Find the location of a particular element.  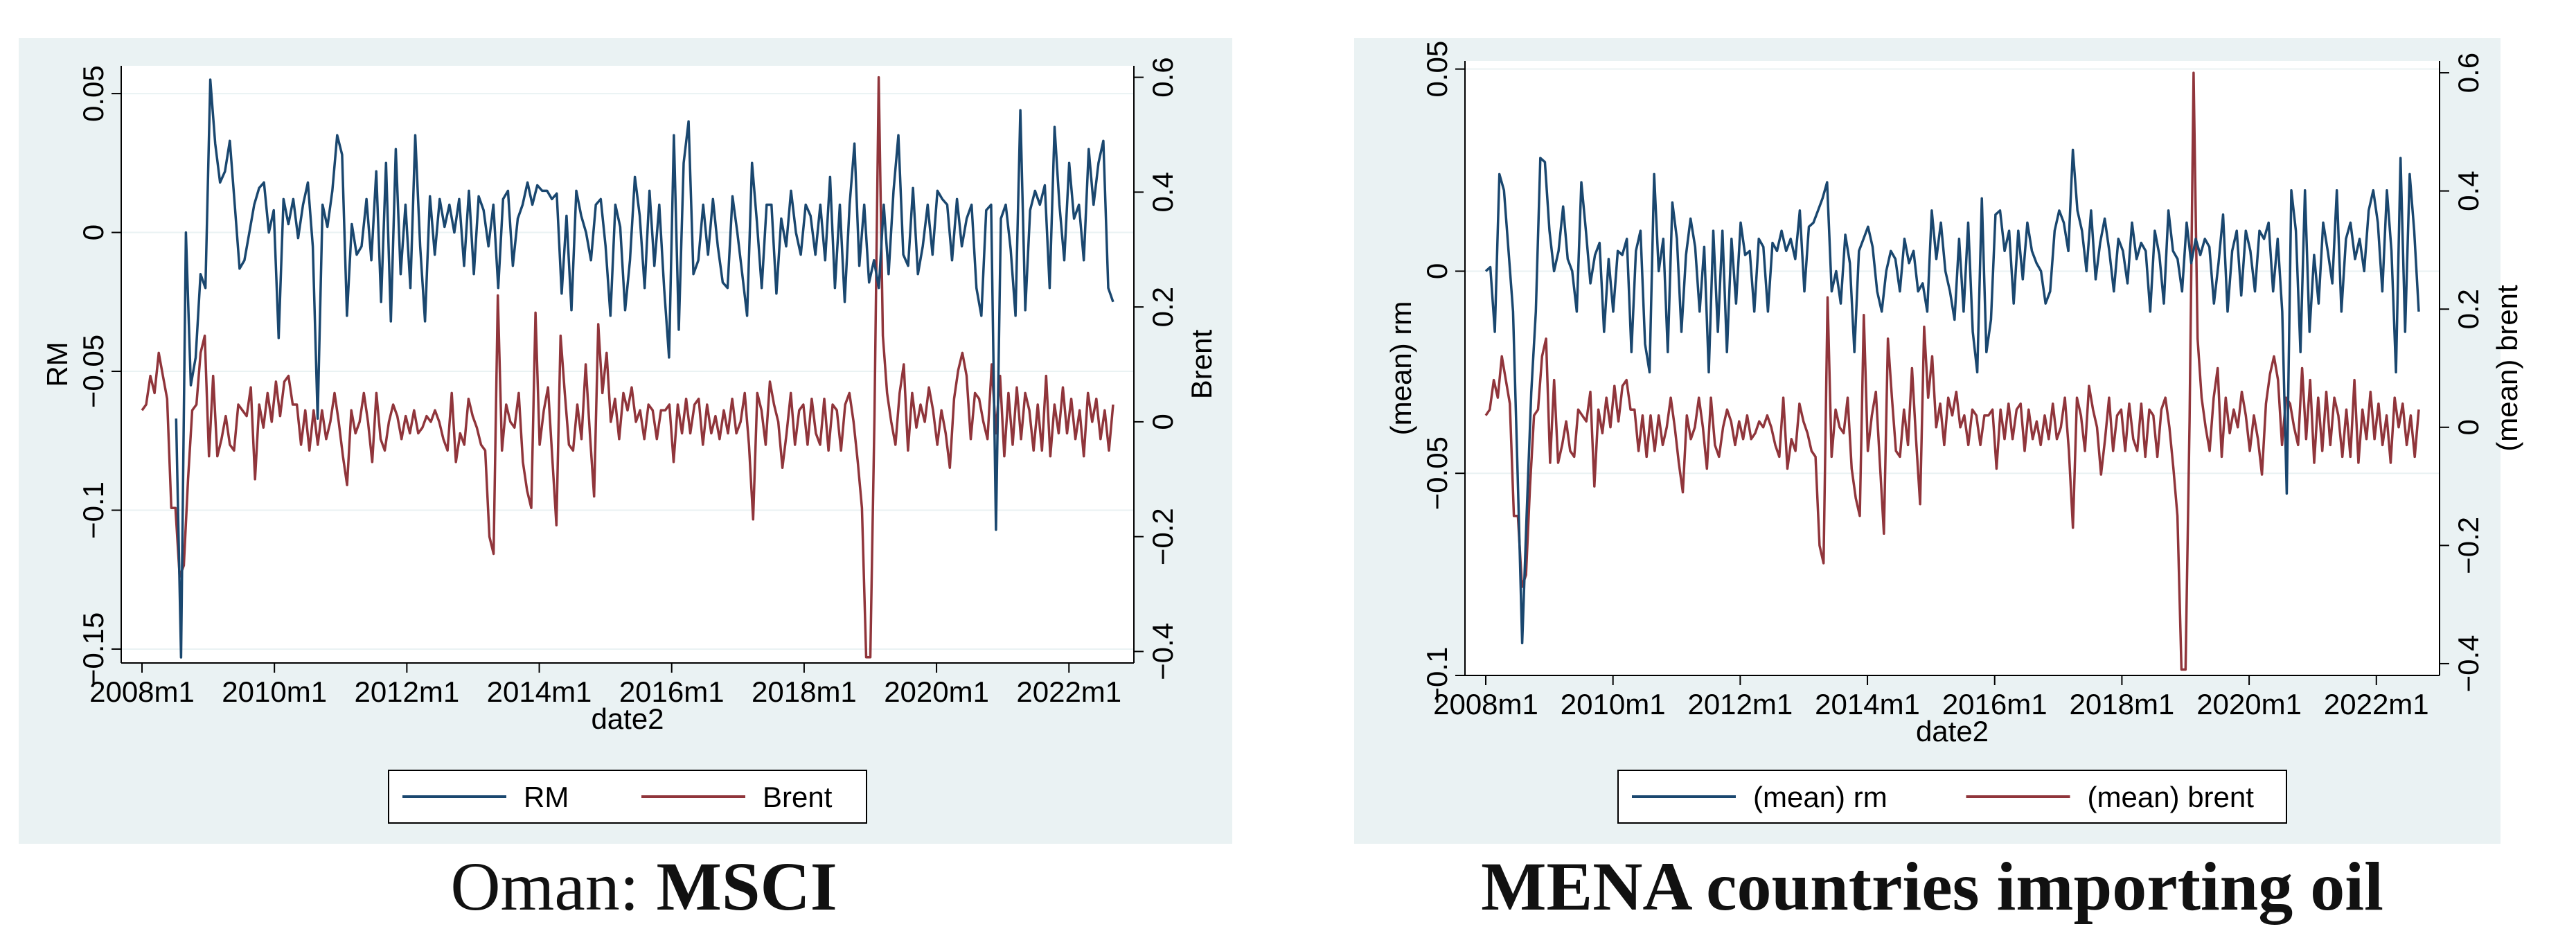

caption-bold: MSCI is located at coordinates (746, 887).